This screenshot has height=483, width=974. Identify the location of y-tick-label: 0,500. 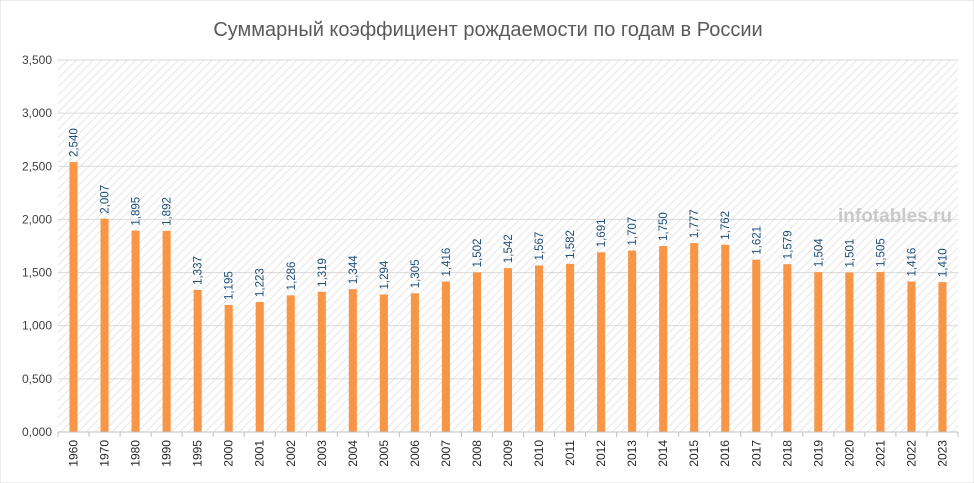
(37, 379).